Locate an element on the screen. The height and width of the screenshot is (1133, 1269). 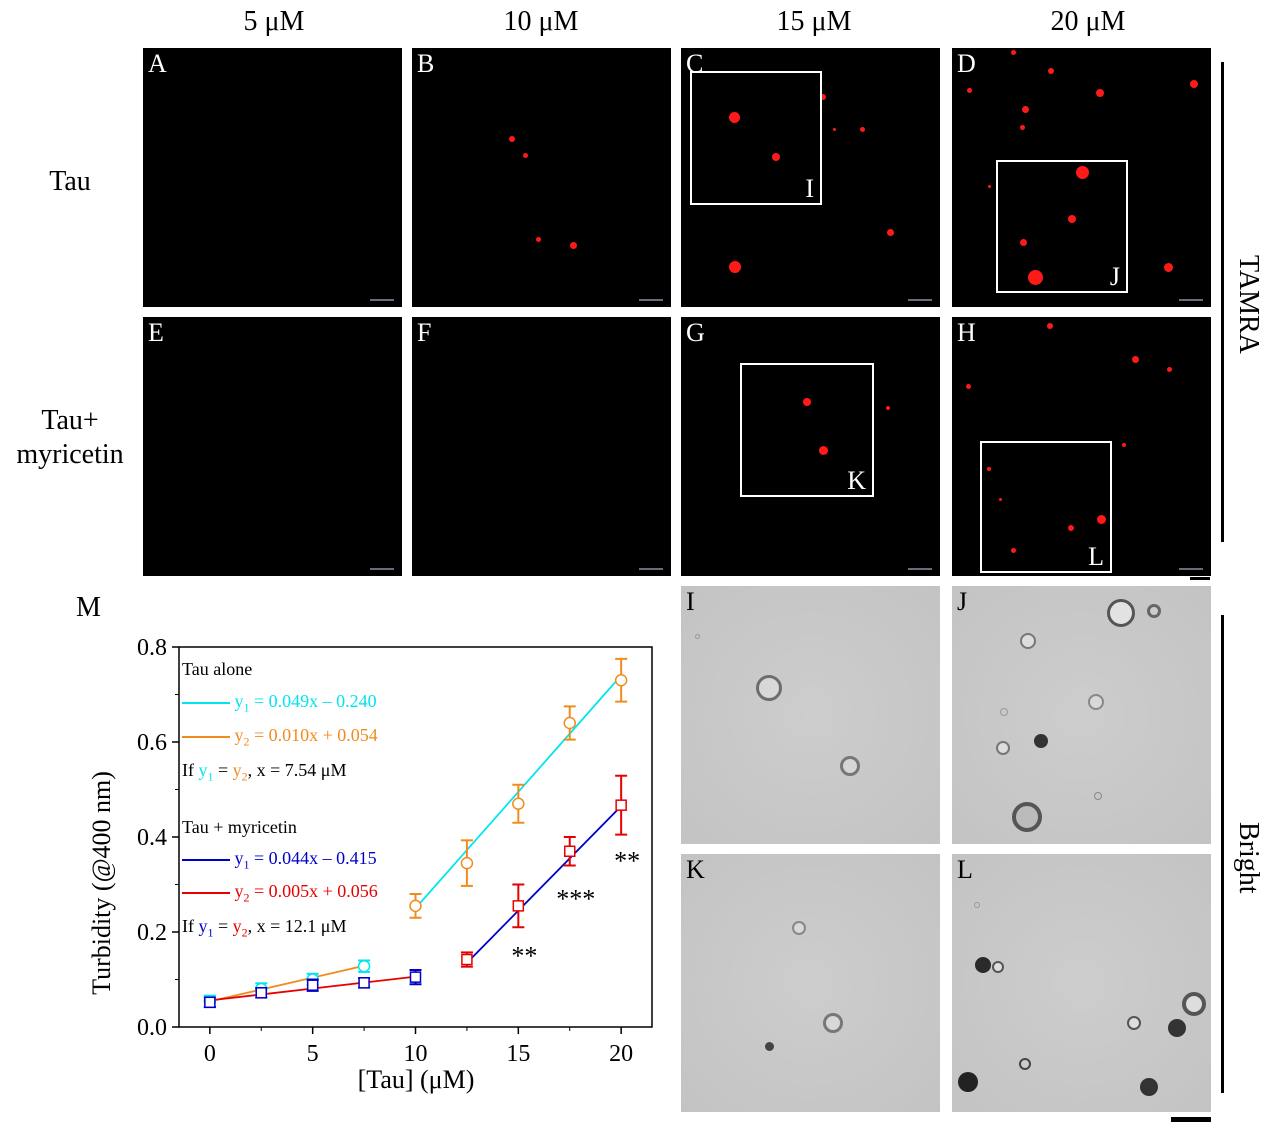
bright-label: Bright is located at coordinates (1248, 858).